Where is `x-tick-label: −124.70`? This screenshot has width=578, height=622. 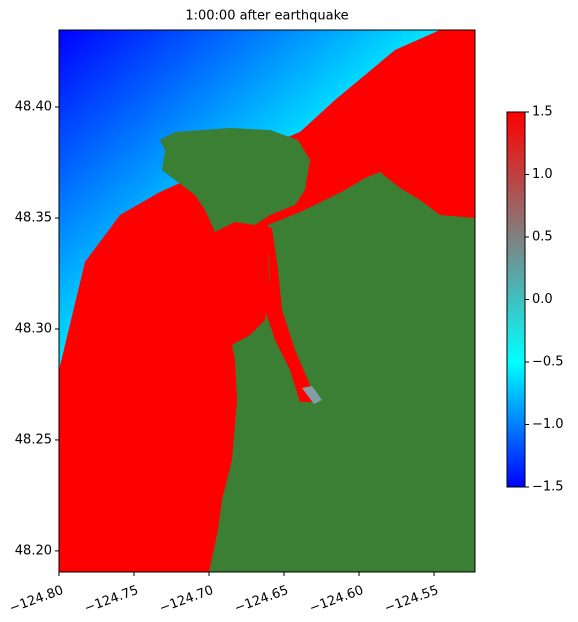 x-tick-label: −124.70 is located at coordinates (186, 599).